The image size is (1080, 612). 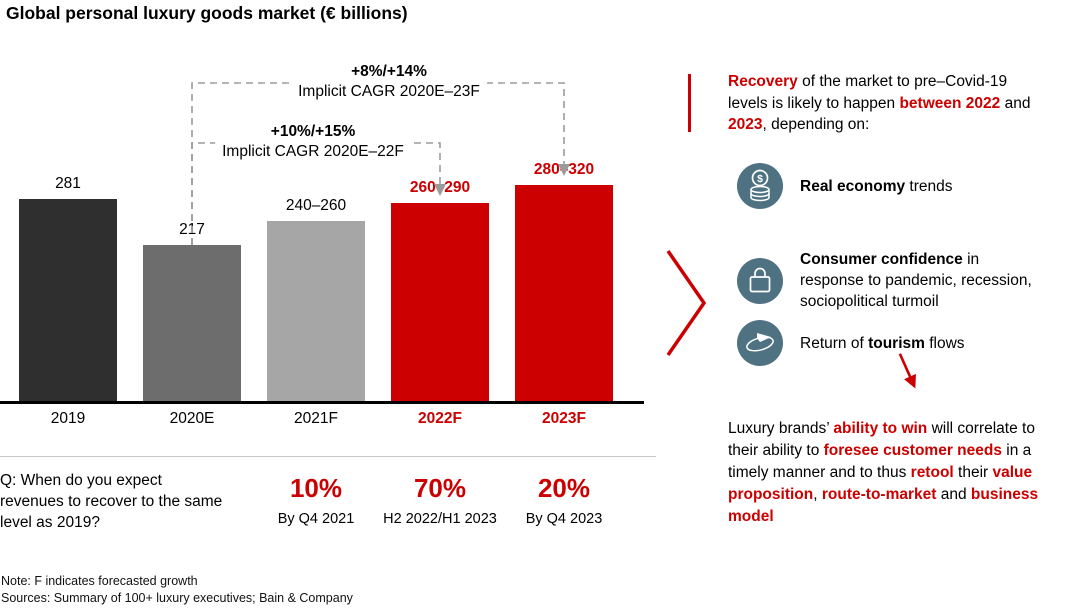 I want to click on factor-tourism: Return of tourism flows, so click(x=888, y=343).